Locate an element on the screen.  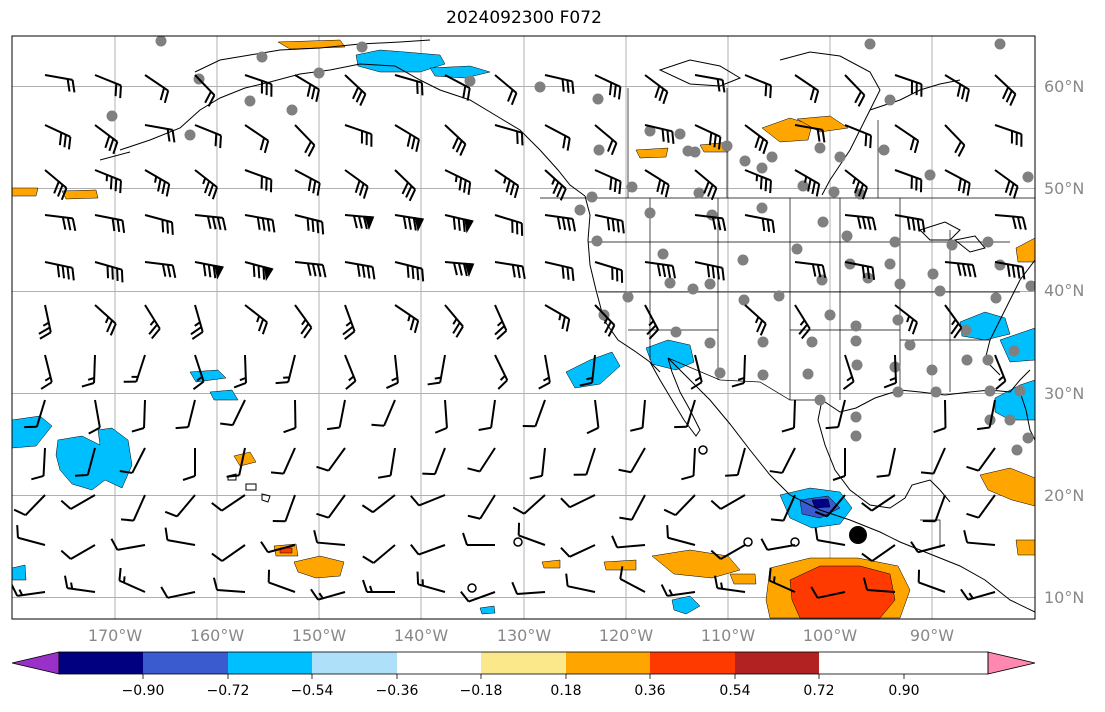
colorbar-segment is located at coordinates (185, 663).